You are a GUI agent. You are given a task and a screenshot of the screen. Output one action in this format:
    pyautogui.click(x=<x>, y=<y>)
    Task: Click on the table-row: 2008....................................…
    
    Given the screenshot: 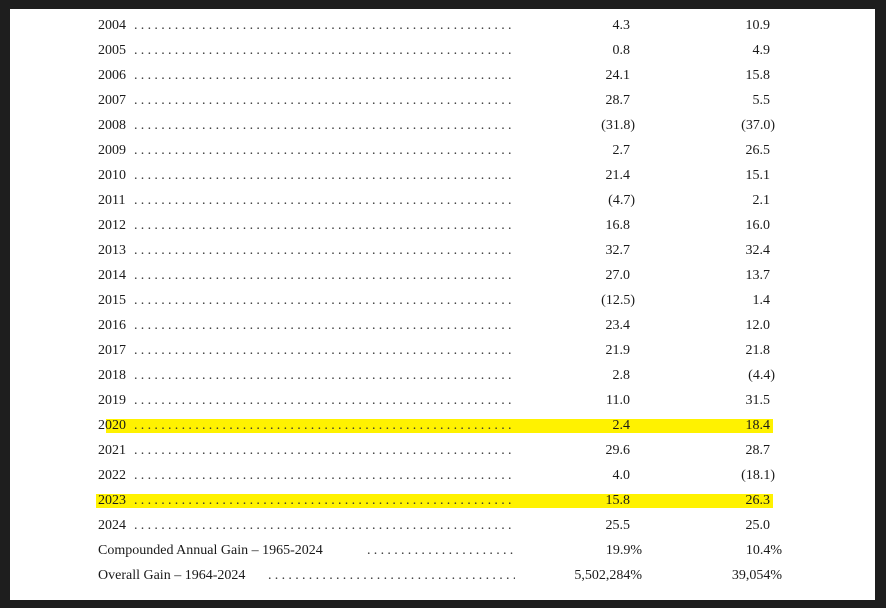 What is the action you would take?
    pyautogui.click(x=442, y=125)
    